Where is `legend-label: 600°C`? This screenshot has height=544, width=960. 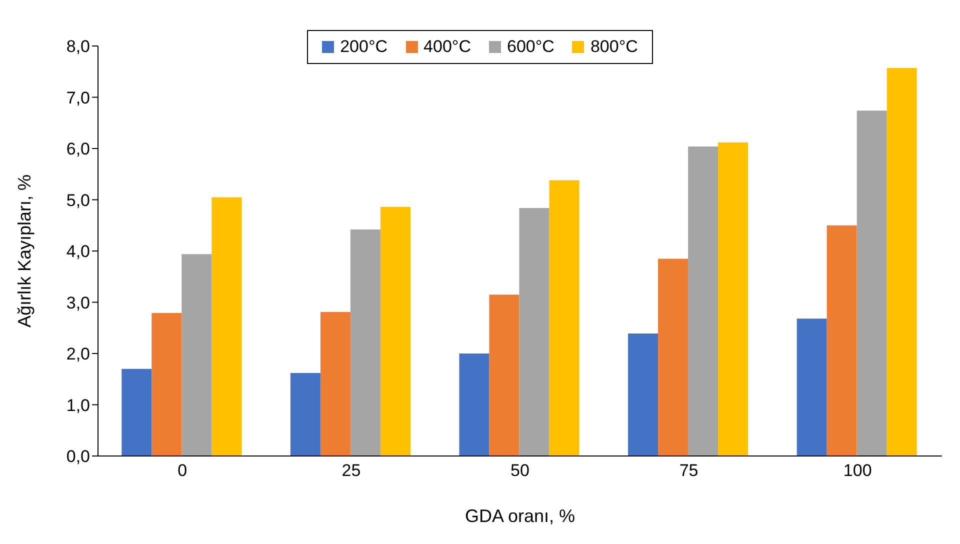 legend-label: 600°C is located at coordinates (530, 47).